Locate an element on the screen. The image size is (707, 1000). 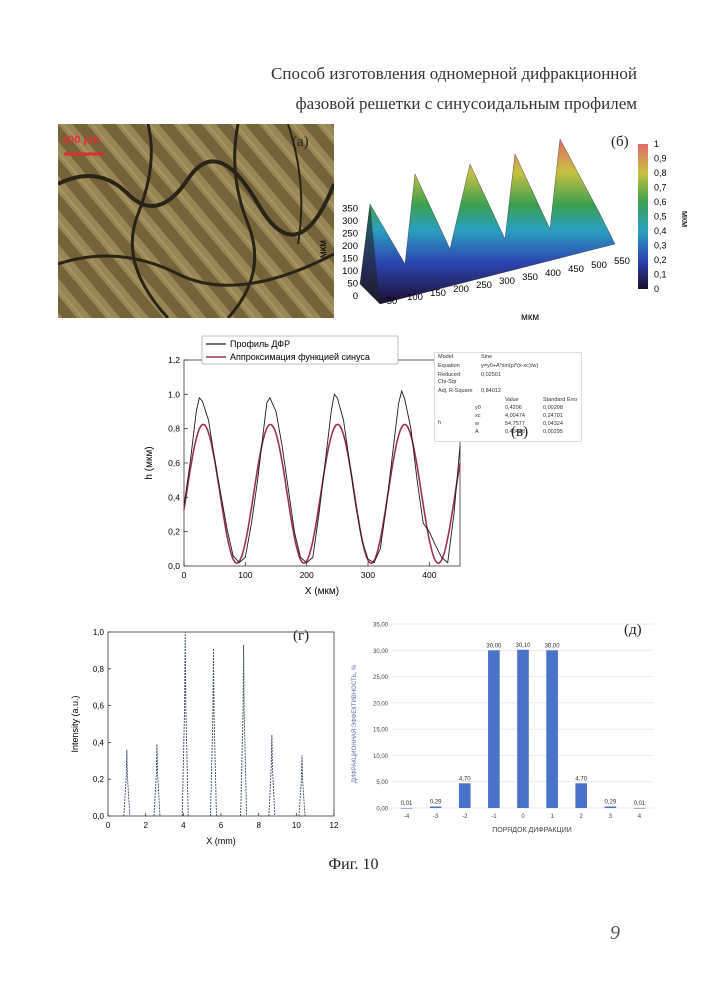
fit-param-error: 0,04324 is located at coordinates (553, 424).